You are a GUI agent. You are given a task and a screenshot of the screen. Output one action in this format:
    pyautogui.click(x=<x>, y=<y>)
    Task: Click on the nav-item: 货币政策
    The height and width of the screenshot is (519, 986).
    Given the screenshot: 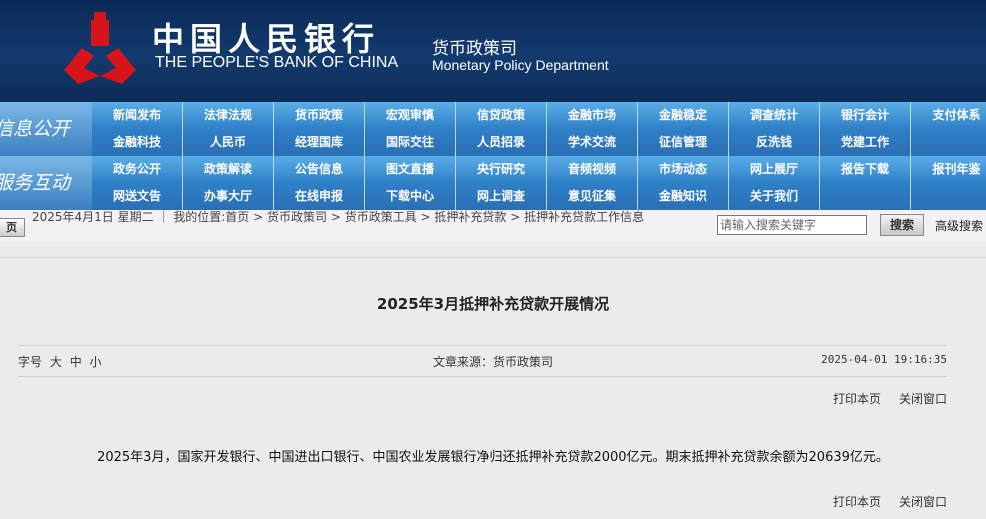 What is the action you would take?
    pyautogui.click(x=319, y=115)
    